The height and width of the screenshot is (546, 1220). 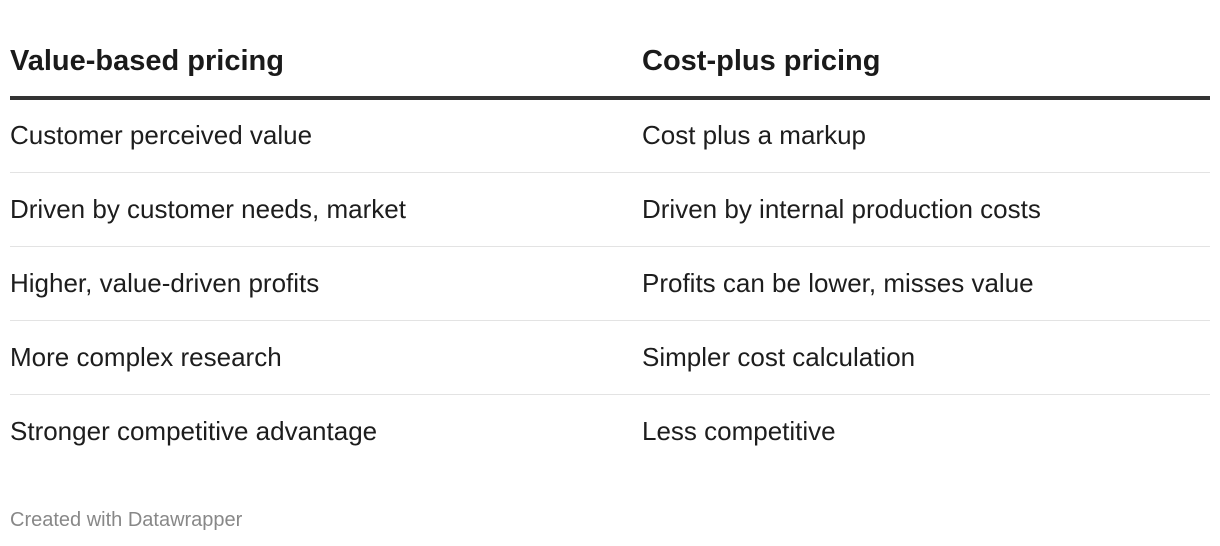 I want to click on table-cell-cost-plus: Profits can be lower, misses value, so click(x=926, y=283).